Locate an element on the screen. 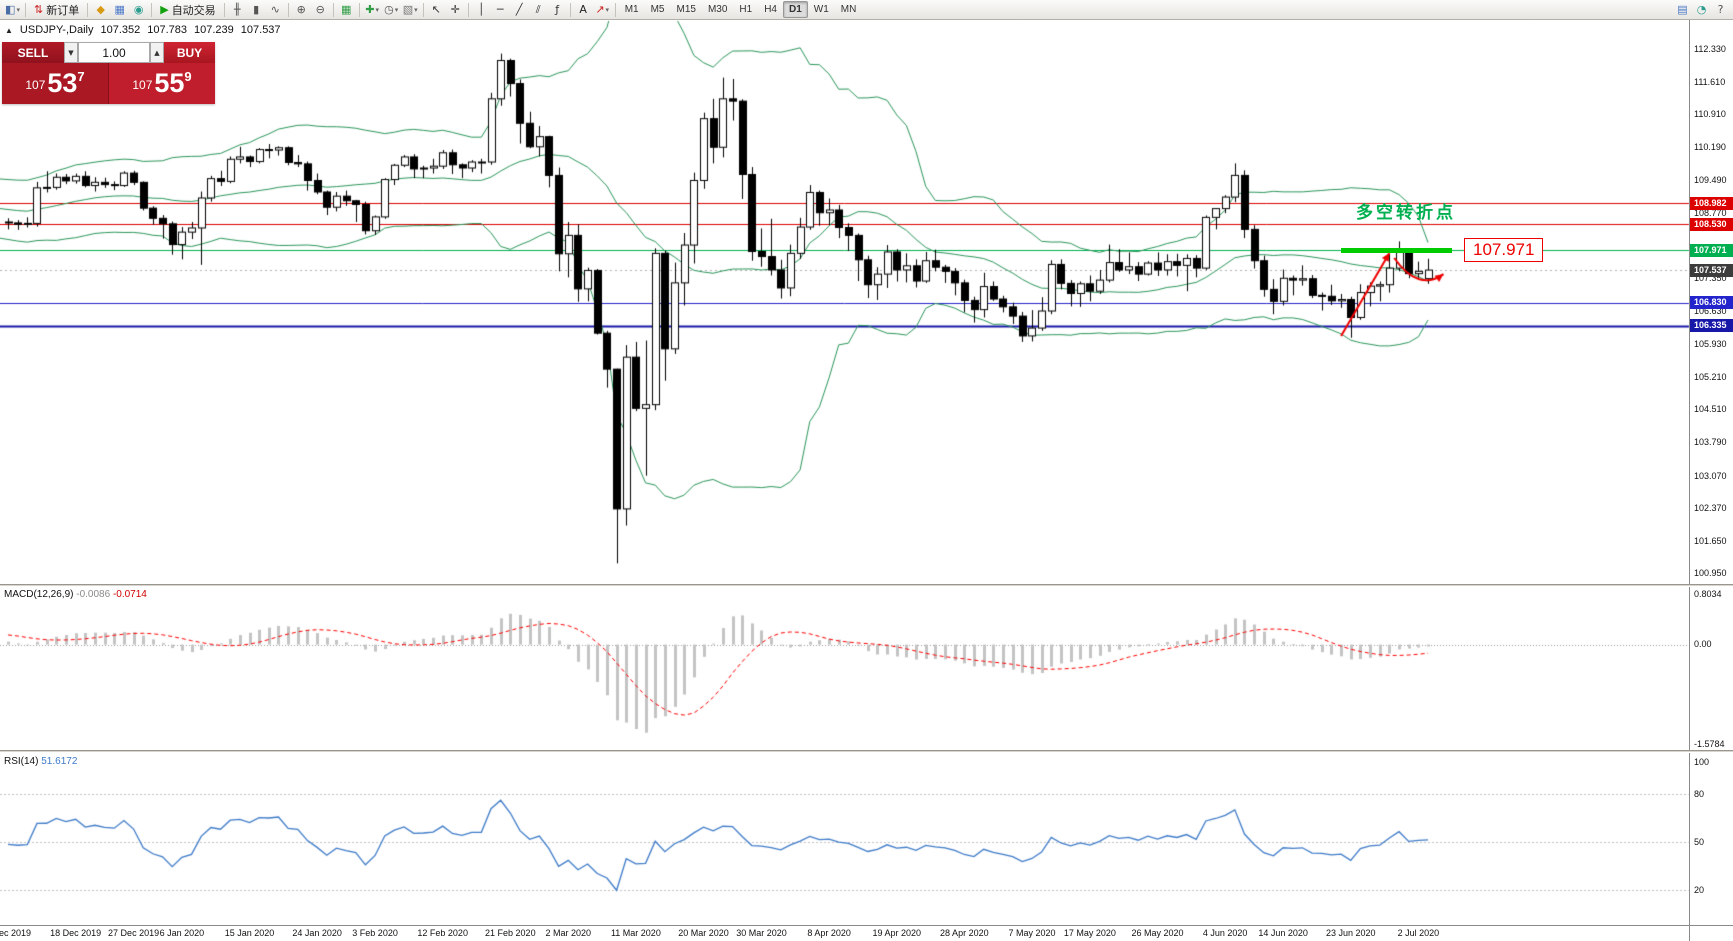  sell-button: SELL is located at coordinates (33, 52).